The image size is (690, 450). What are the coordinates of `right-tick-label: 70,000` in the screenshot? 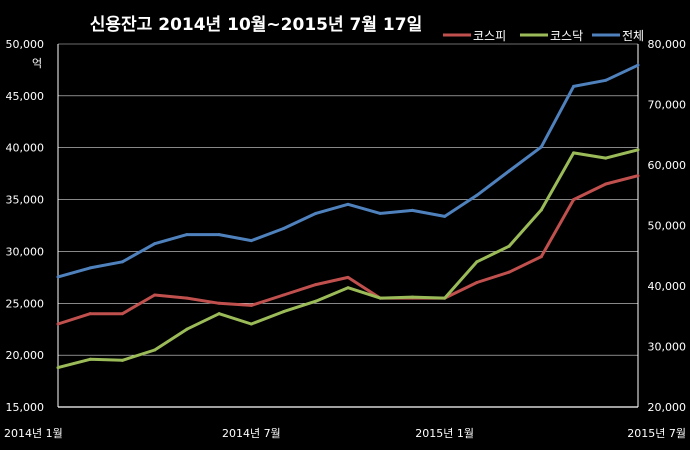 It's located at (667, 105).